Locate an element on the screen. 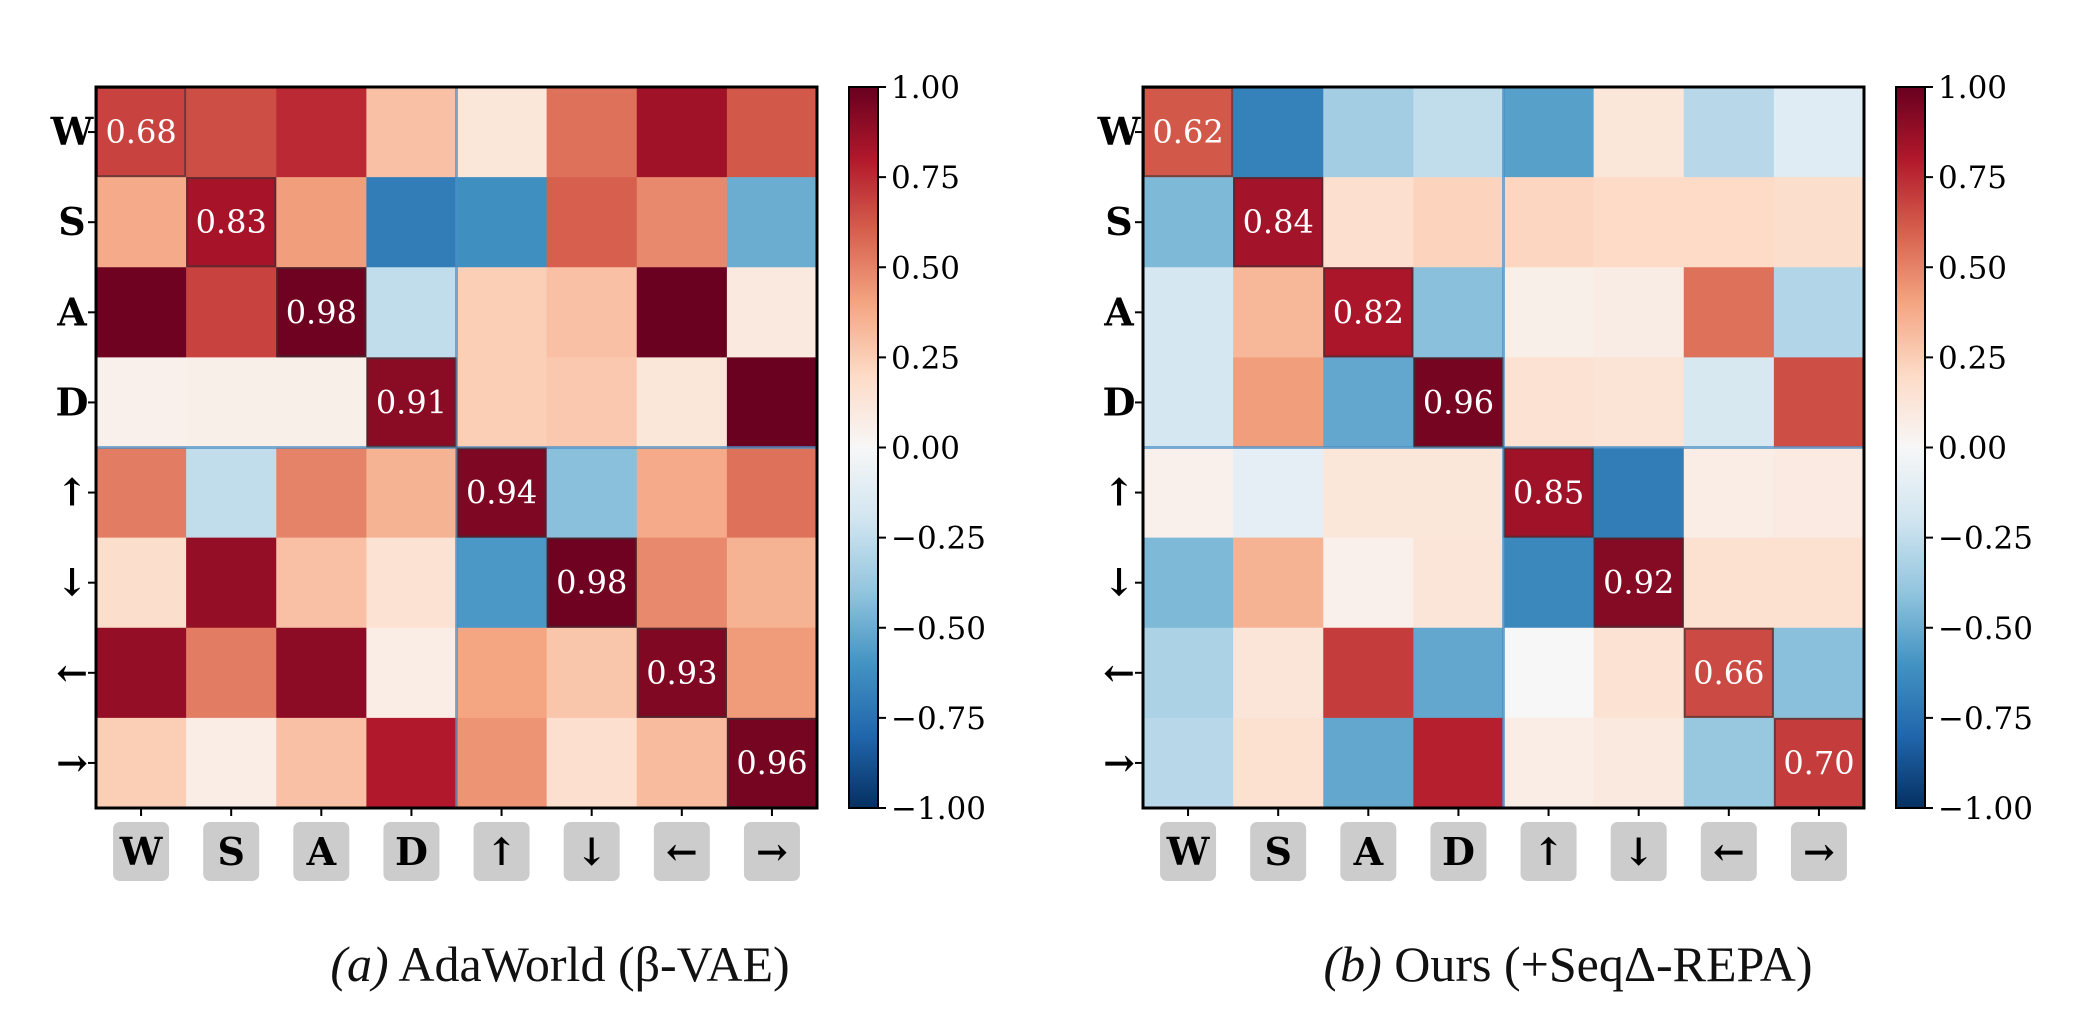 This screenshot has height=1024, width=2083. panel-a-col-label: D is located at coordinates (411, 851).